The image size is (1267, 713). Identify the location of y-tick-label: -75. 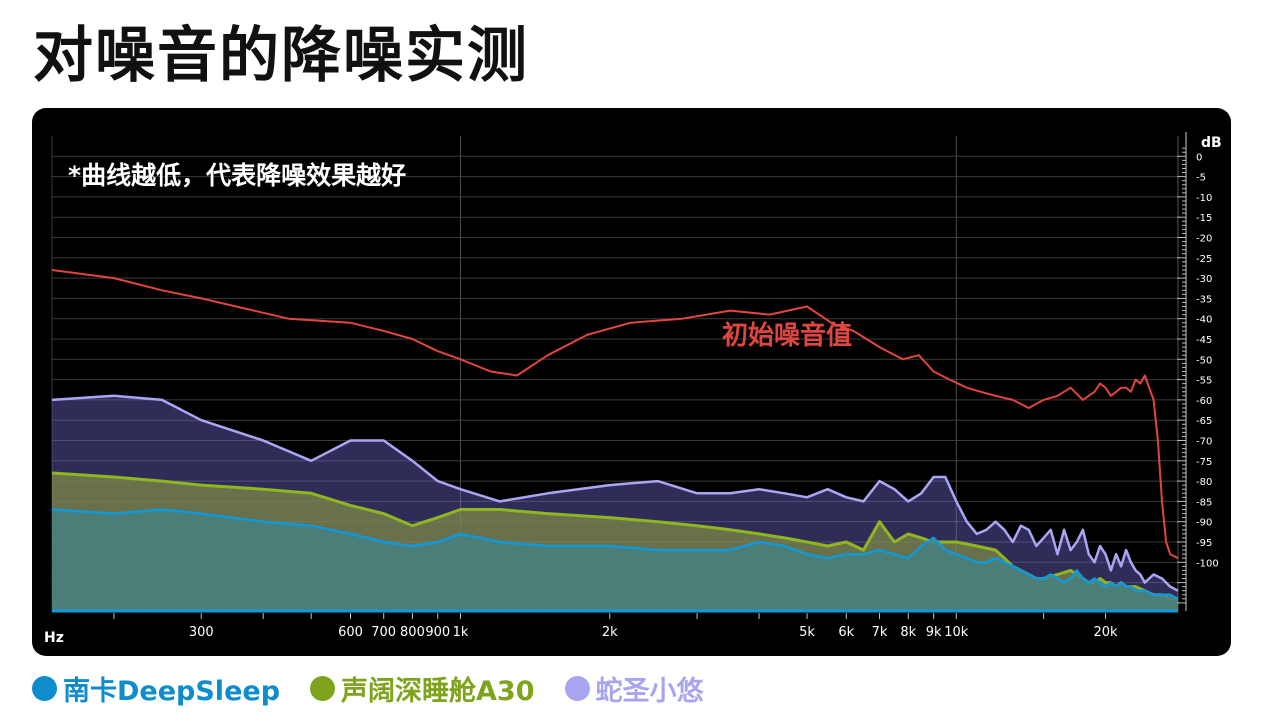
(1204, 462).